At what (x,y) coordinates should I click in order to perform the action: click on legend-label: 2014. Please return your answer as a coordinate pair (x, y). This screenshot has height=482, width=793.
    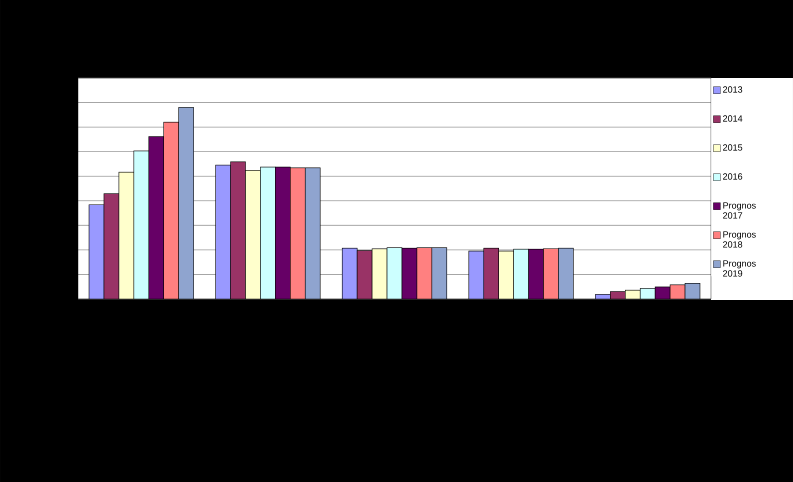
    Looking at the image, I should click on (732, 118).